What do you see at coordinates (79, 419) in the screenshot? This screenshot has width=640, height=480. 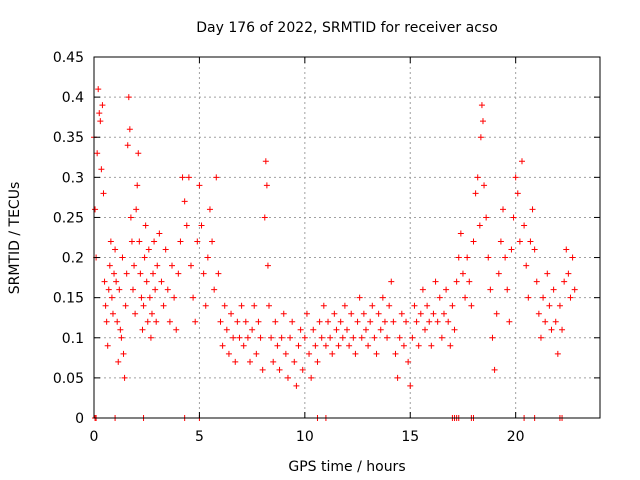 I see `y-tick-label: 0` at bounding box center [79, 419].